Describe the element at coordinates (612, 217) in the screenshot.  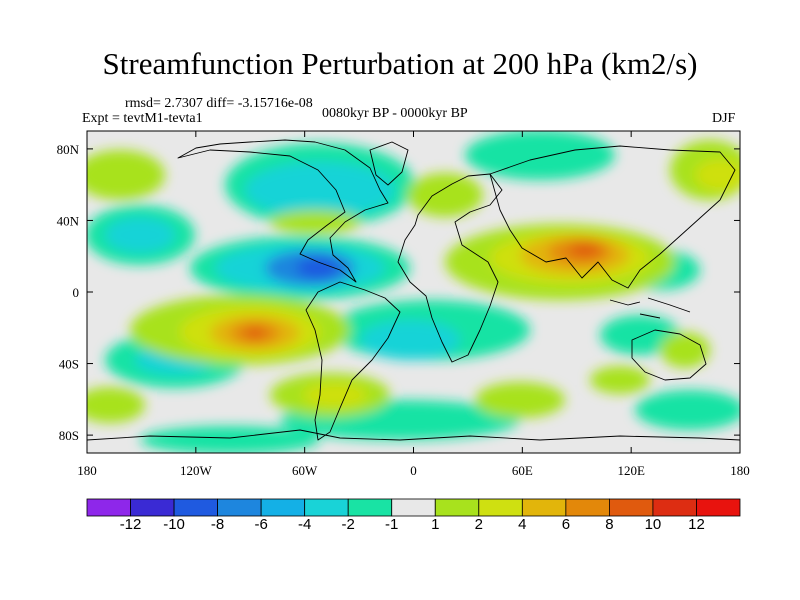
I see `asia-coast` at that location.